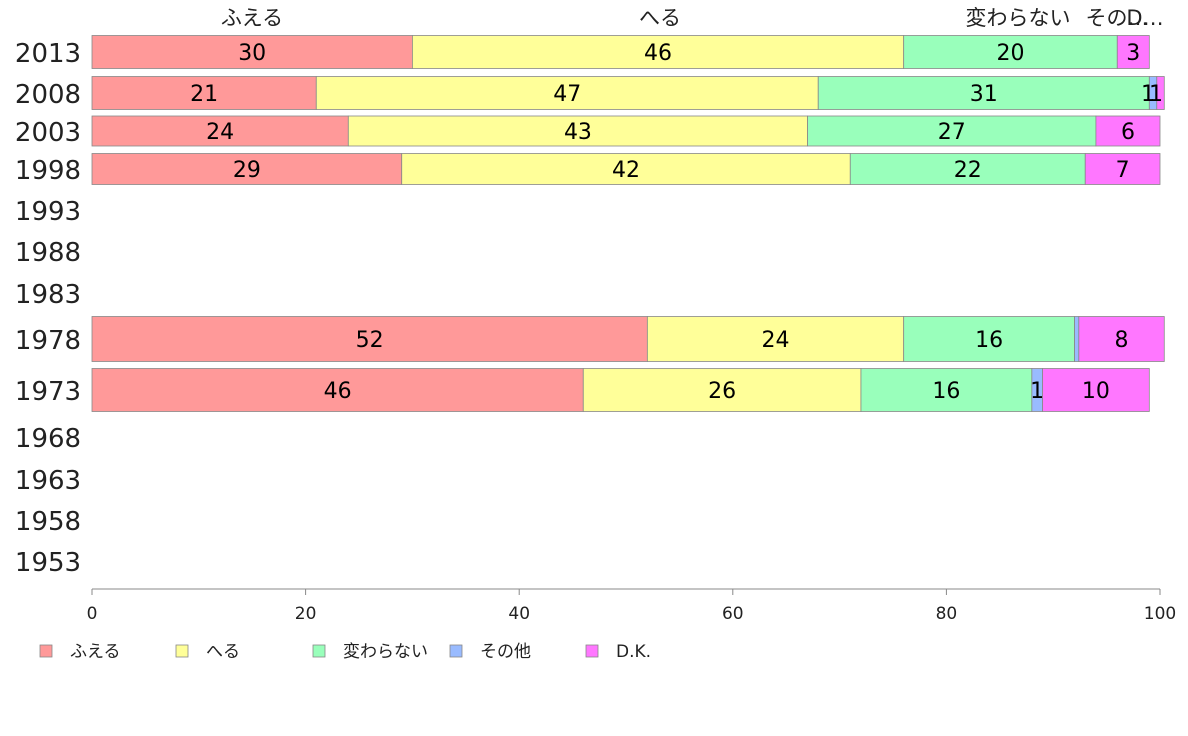 The width and height of the screenshot is (1188, 736). Describe the element at coordinates (660, 18) in the screenshot. I see `column-label: へる` at that location.